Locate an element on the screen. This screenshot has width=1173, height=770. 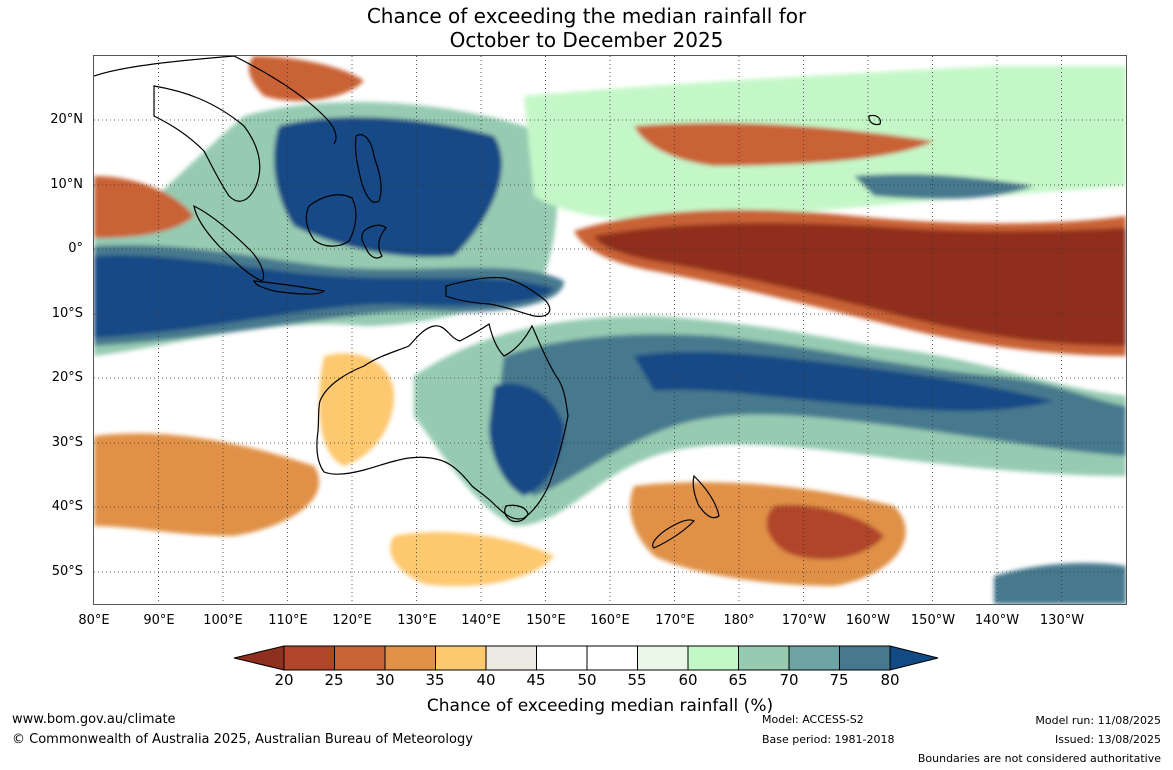
indochina-coastline is located at coordinates (207, 143).